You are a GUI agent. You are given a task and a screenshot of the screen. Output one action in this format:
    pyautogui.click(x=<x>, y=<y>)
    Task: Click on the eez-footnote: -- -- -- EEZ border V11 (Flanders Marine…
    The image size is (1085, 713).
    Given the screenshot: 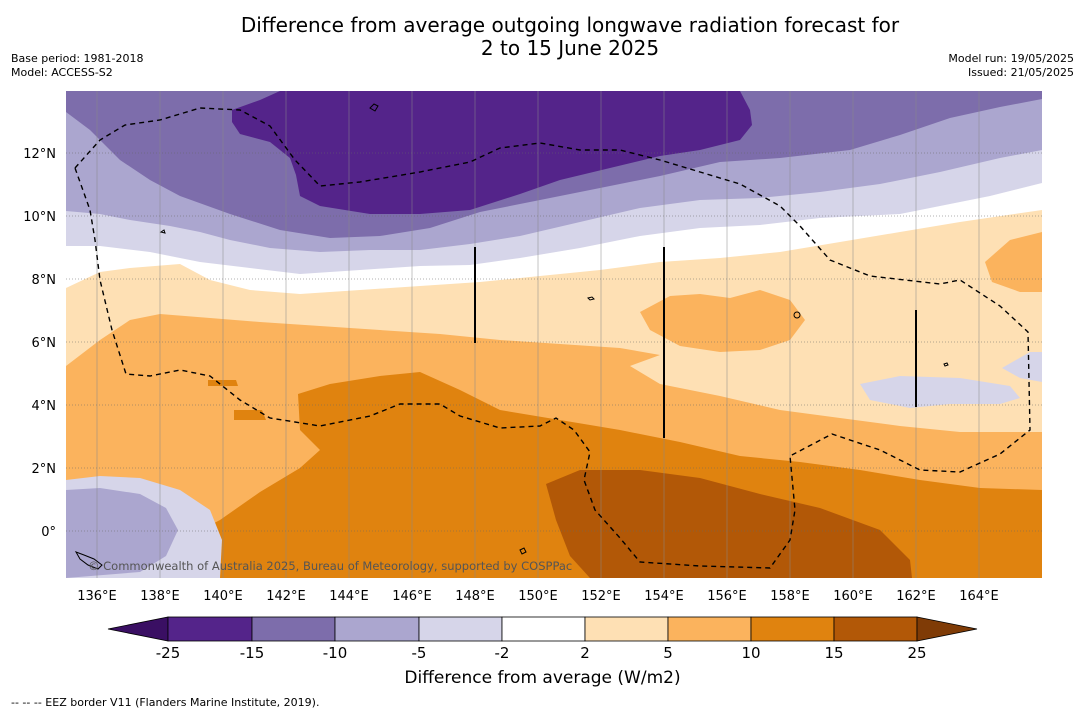 What is the action you would take?
    pyautogui.click(x=165, y=702)
    